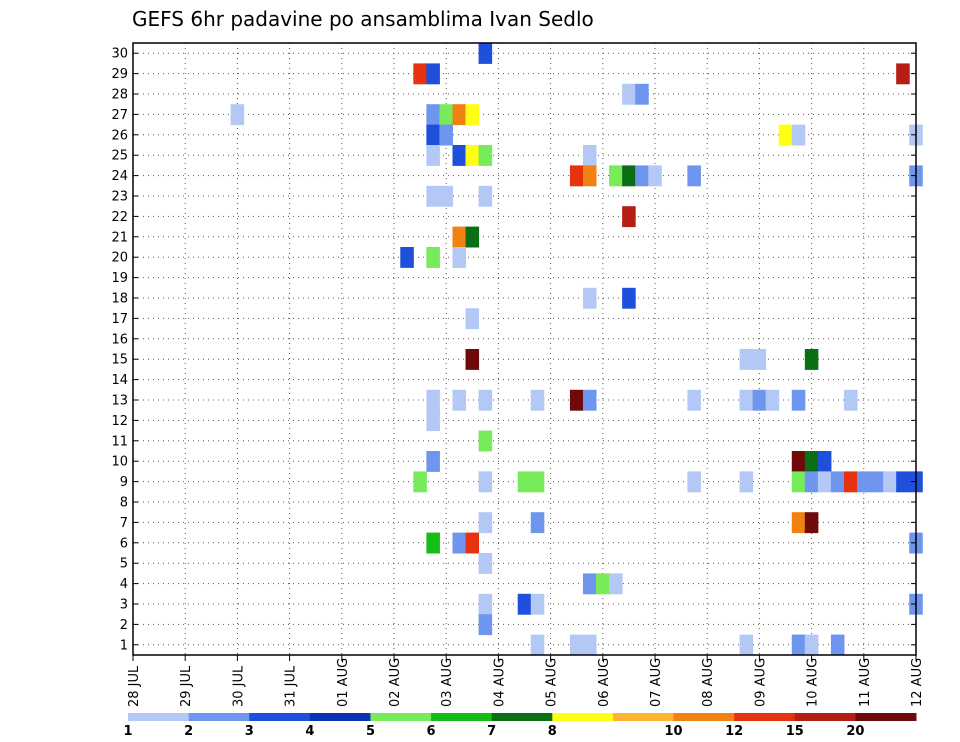 The width and height of the screenshot is (960, 742). What do you see at coordinates (119, 380) in the screenshot?
I see `y-tick-label: 14` at bounding box center [119, 380].